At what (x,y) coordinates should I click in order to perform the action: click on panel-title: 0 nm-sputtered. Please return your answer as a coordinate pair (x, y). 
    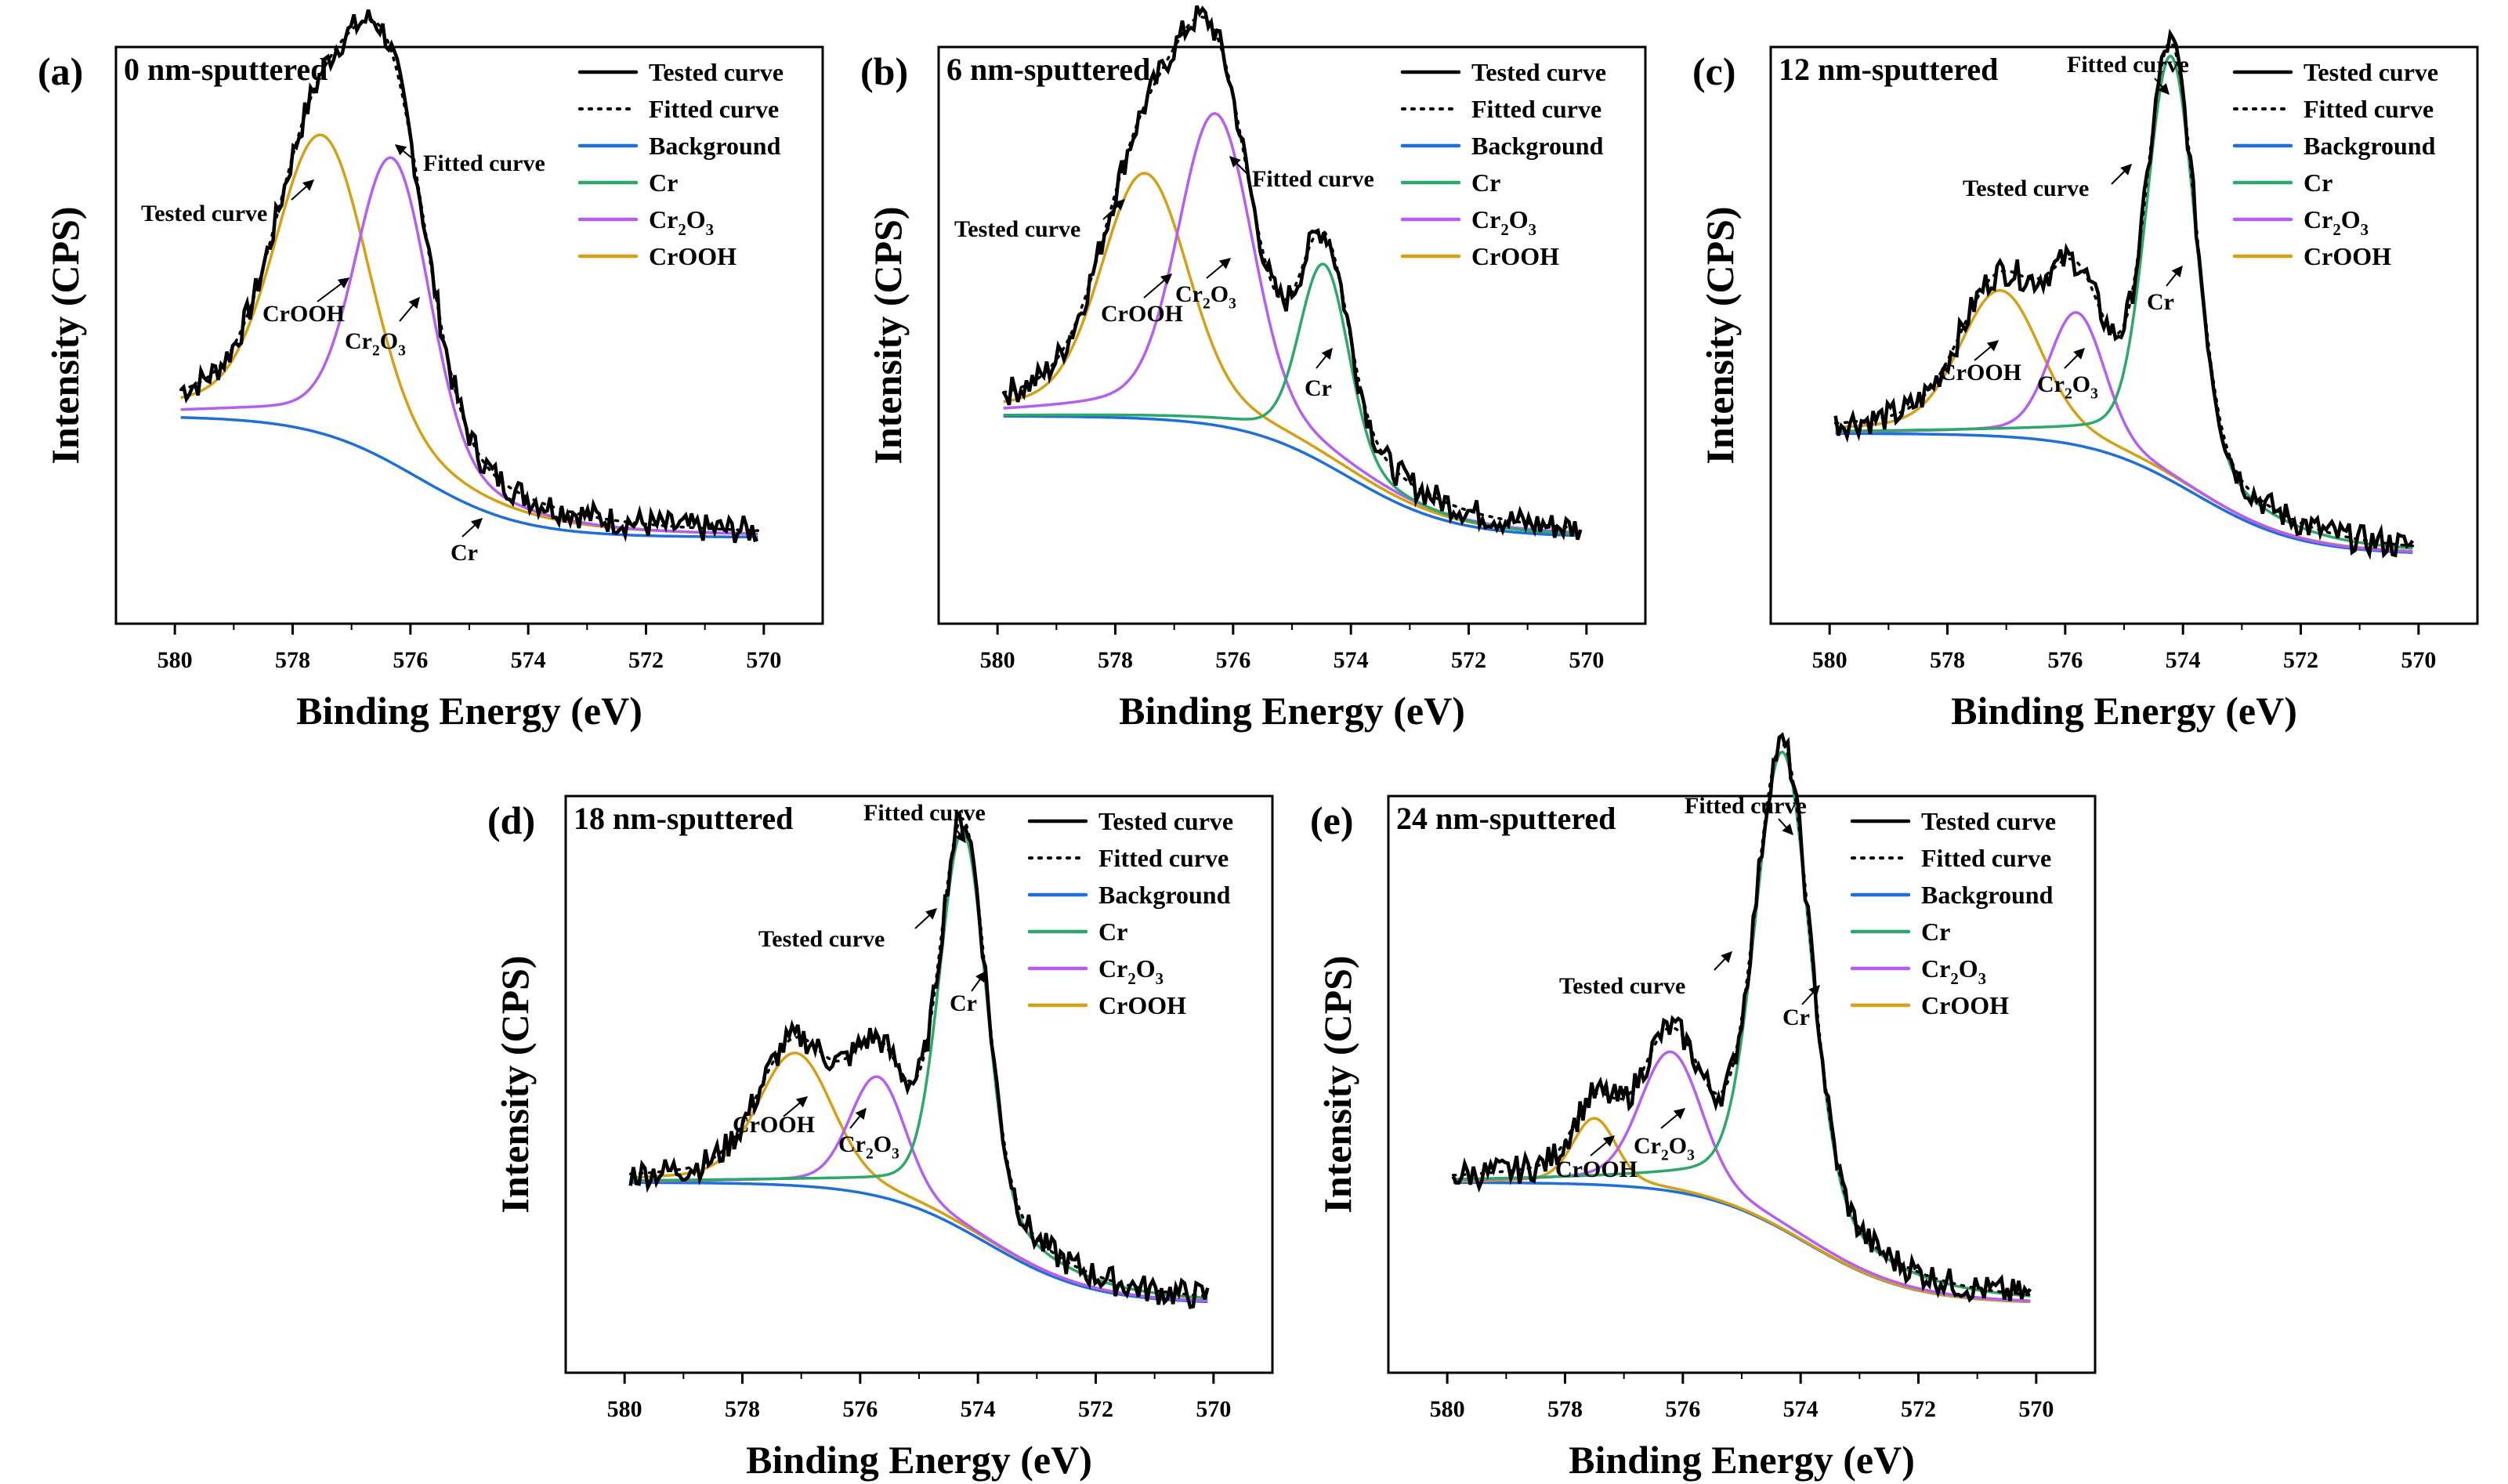
    Looking at the image, I should click on (226, 69).